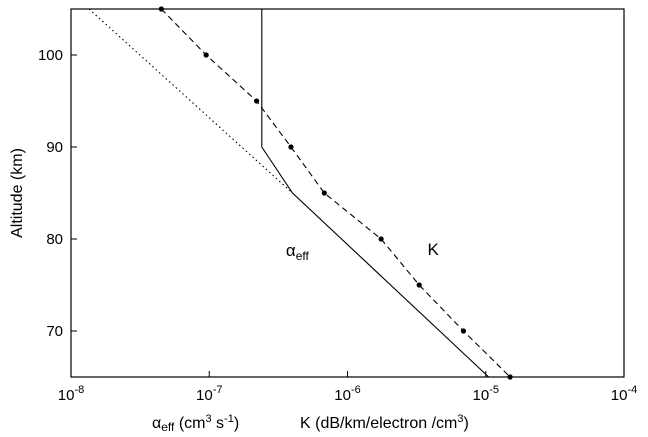  What do you see at coordinates (54, 331) in the screenshot?
I see `y-tick-label: 70` at bounding box center [54, 331].